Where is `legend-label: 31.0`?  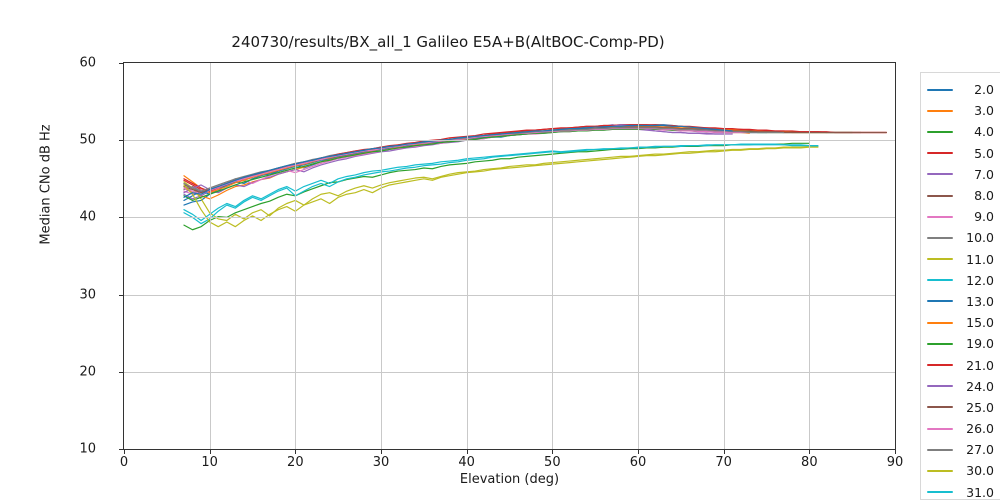 legend-label: 31.0 is located at coordinates (980, 492).